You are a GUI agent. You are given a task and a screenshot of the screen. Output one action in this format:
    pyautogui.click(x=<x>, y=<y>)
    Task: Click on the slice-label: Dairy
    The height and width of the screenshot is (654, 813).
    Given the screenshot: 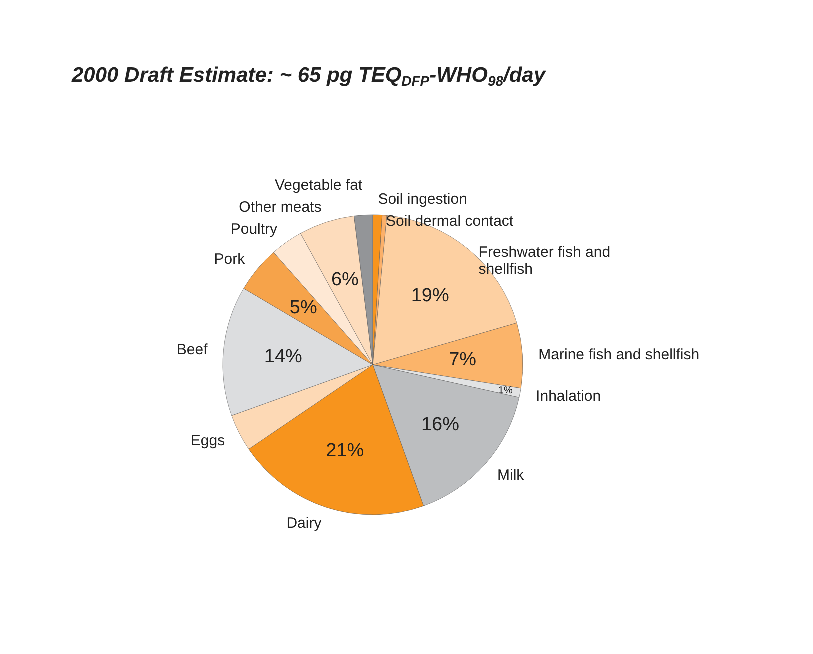 What is the action you would take?
    pyautogui.click(x=304, y=523)
    